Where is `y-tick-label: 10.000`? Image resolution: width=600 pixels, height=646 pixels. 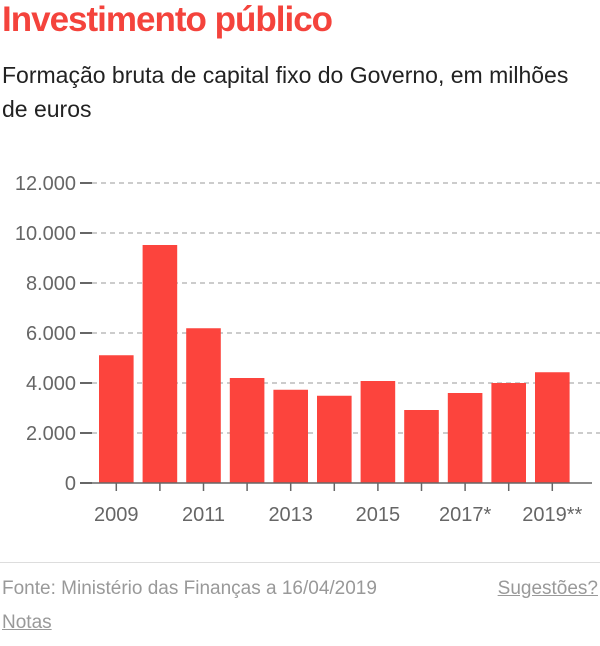 y-tick-label: 10.000 is located at coordinates (45, 234).